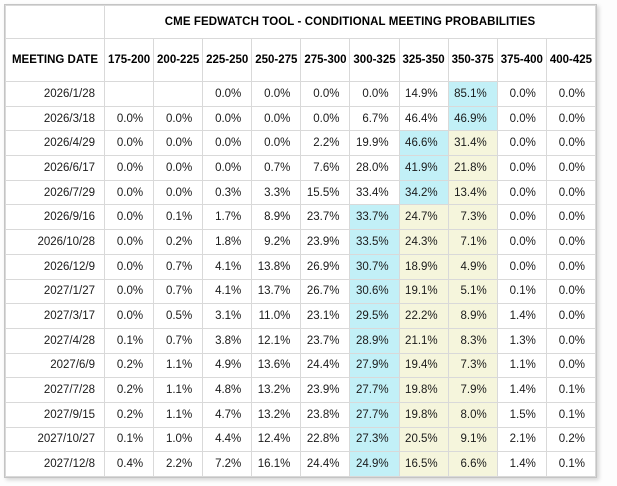 This screenshot has height=486, width=617. Describe the element at coordinates (472, 365) in the screenshot. I see `probability-cell: 7.3%` at that location.